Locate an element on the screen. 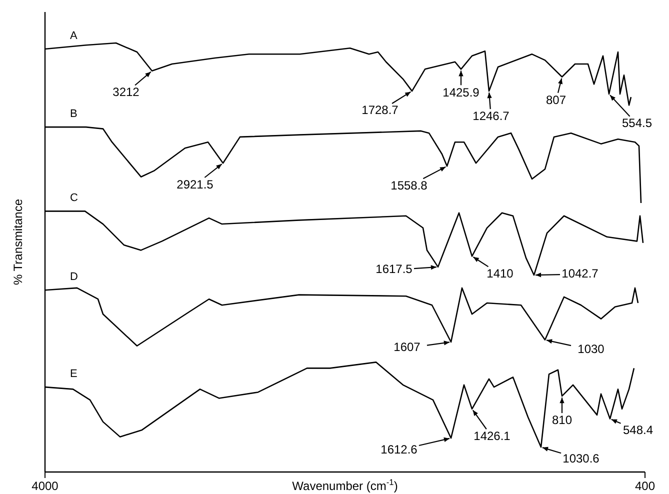 The height and width of the screenshot is (494, 669). annotation: 1042.7 is located at coordinates (580, 273).